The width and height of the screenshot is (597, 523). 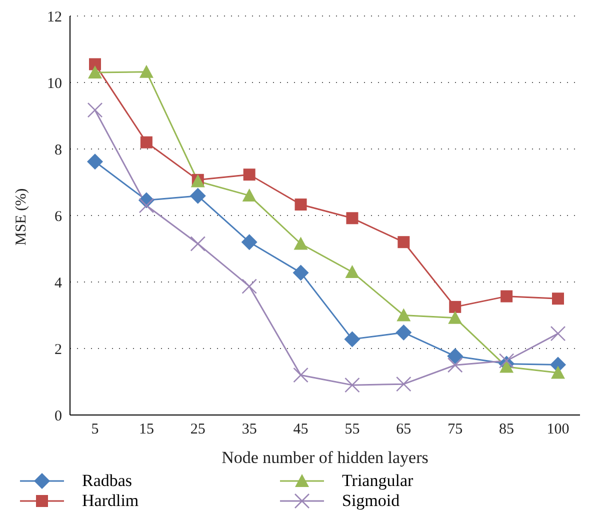 What do you see at coordinates (506, 430) in the screenshot?
I see `x-tick-label: 85` at bounding box center [506, 430].